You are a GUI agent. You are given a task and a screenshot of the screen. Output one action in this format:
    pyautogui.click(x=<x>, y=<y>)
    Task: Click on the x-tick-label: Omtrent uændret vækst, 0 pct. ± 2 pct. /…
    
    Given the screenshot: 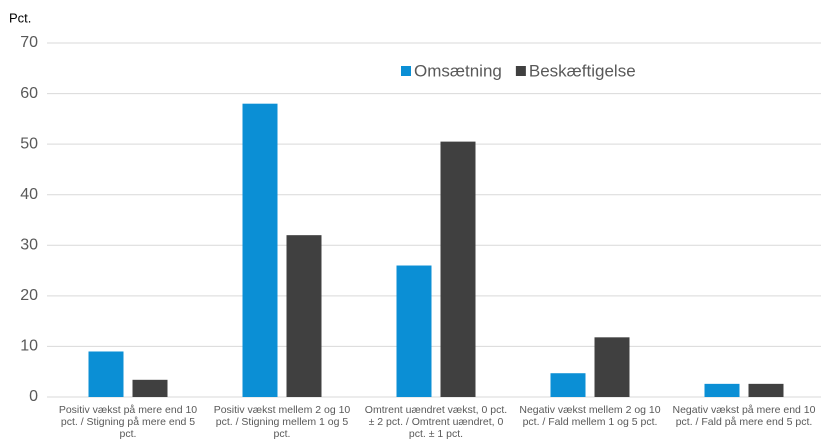 What is the action you would take?
    pyautogui.click(x=436, y=422)
    